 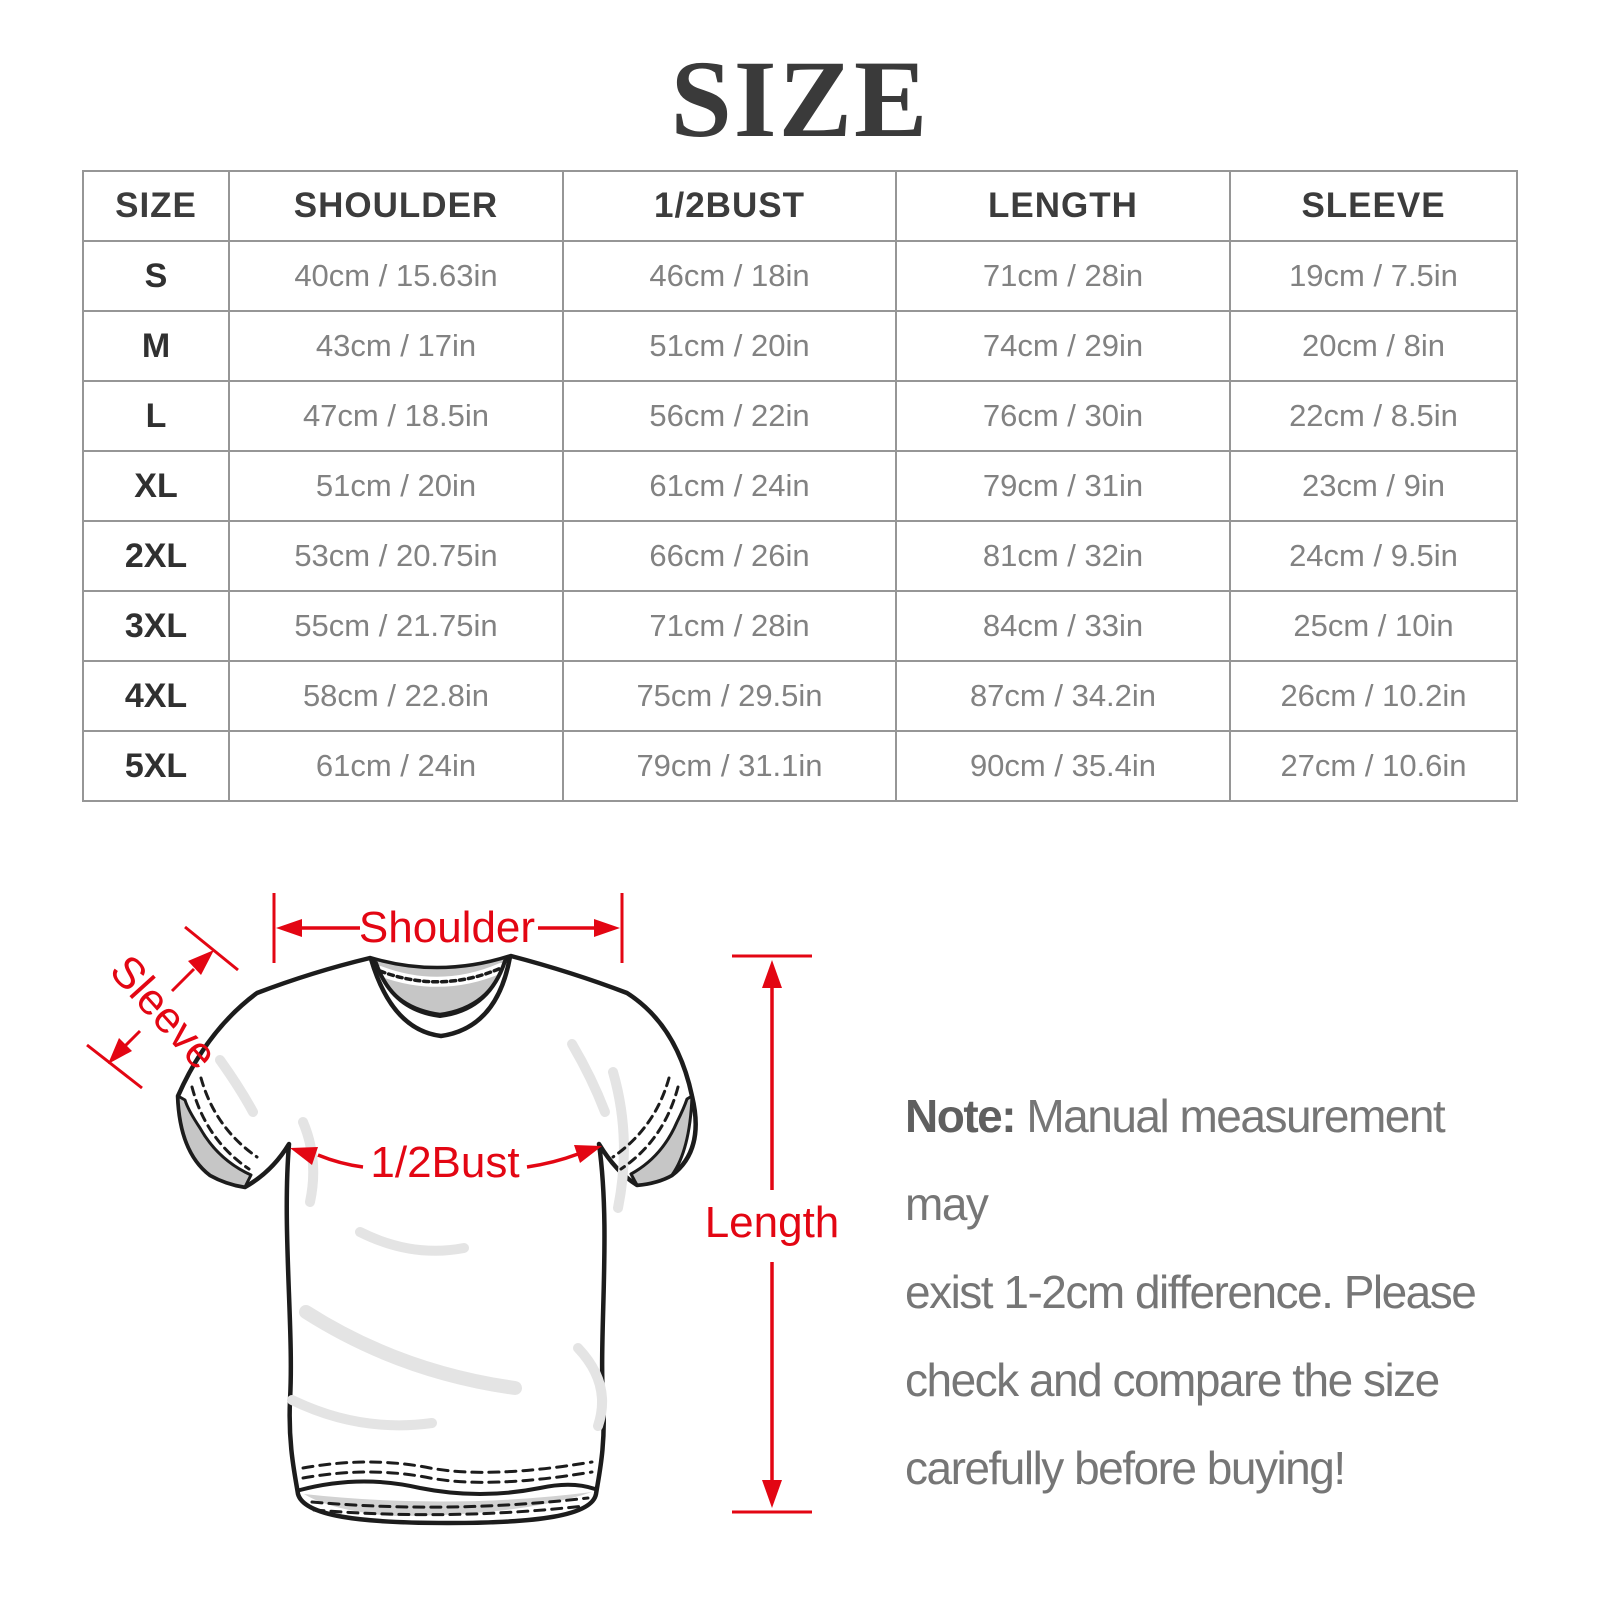 I want to click on cuff-stitches, so click(x=435, y=1123).